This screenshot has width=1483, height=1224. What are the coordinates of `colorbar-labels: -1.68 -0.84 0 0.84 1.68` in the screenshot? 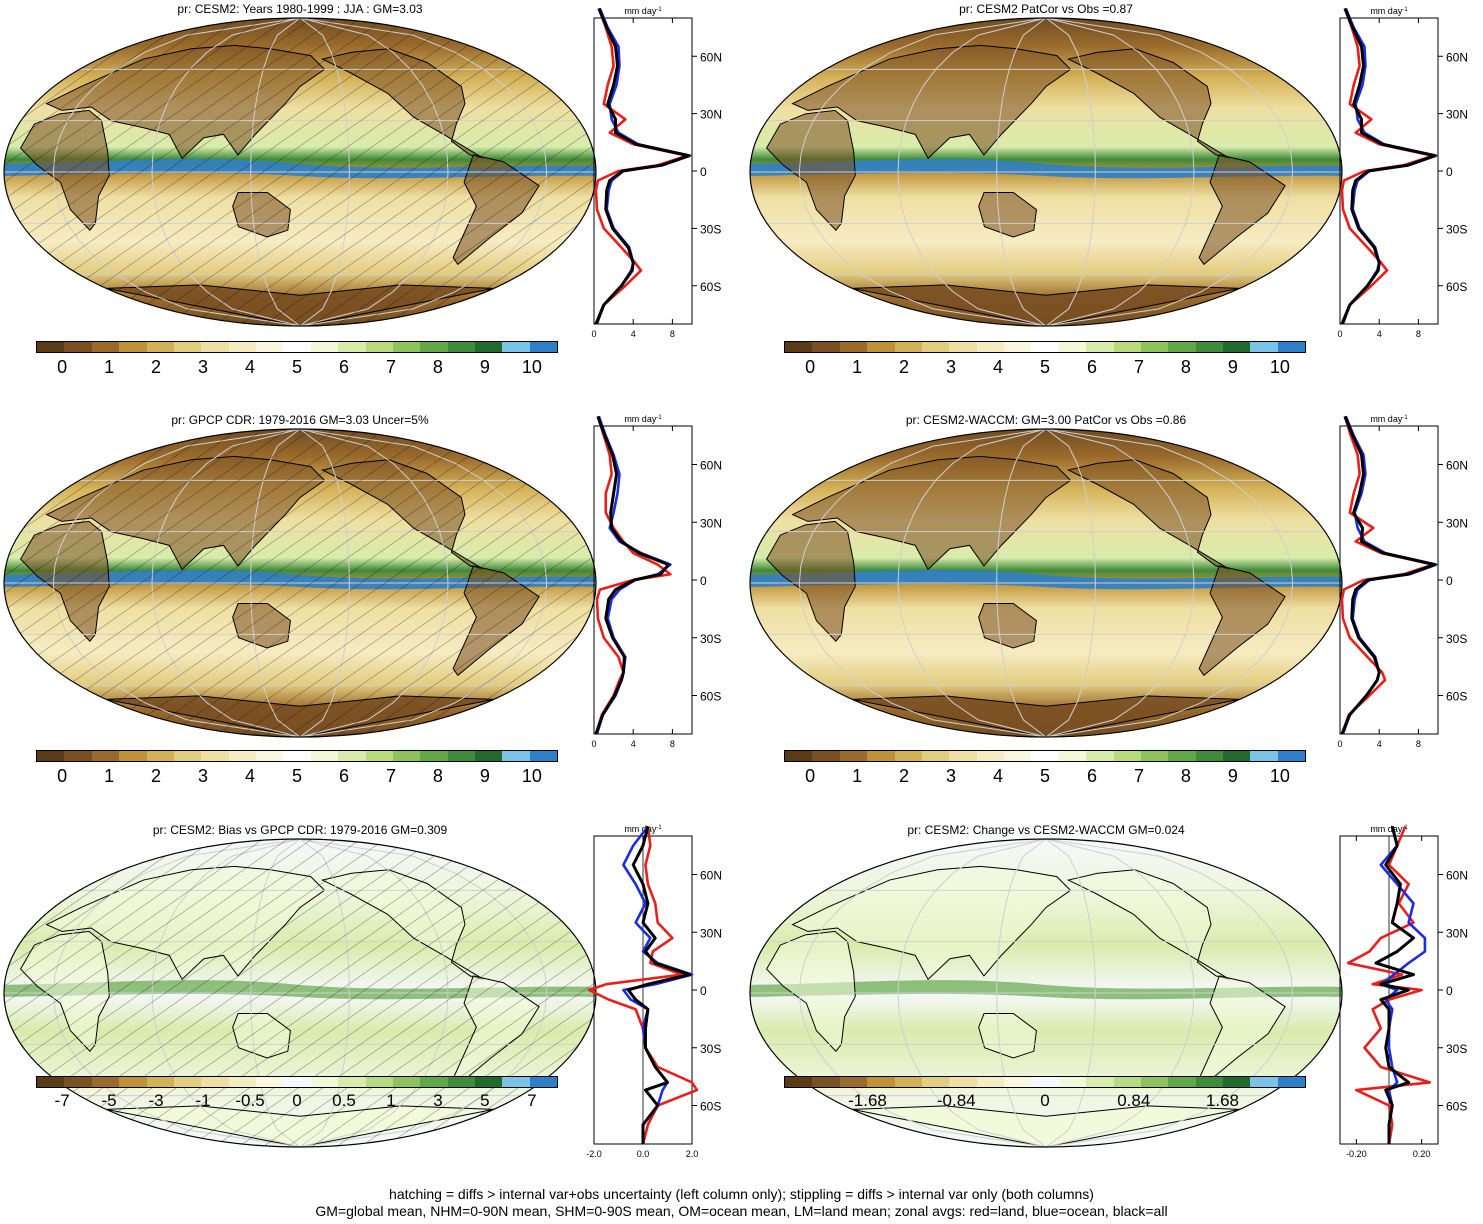 It's located at (1045, 1102).